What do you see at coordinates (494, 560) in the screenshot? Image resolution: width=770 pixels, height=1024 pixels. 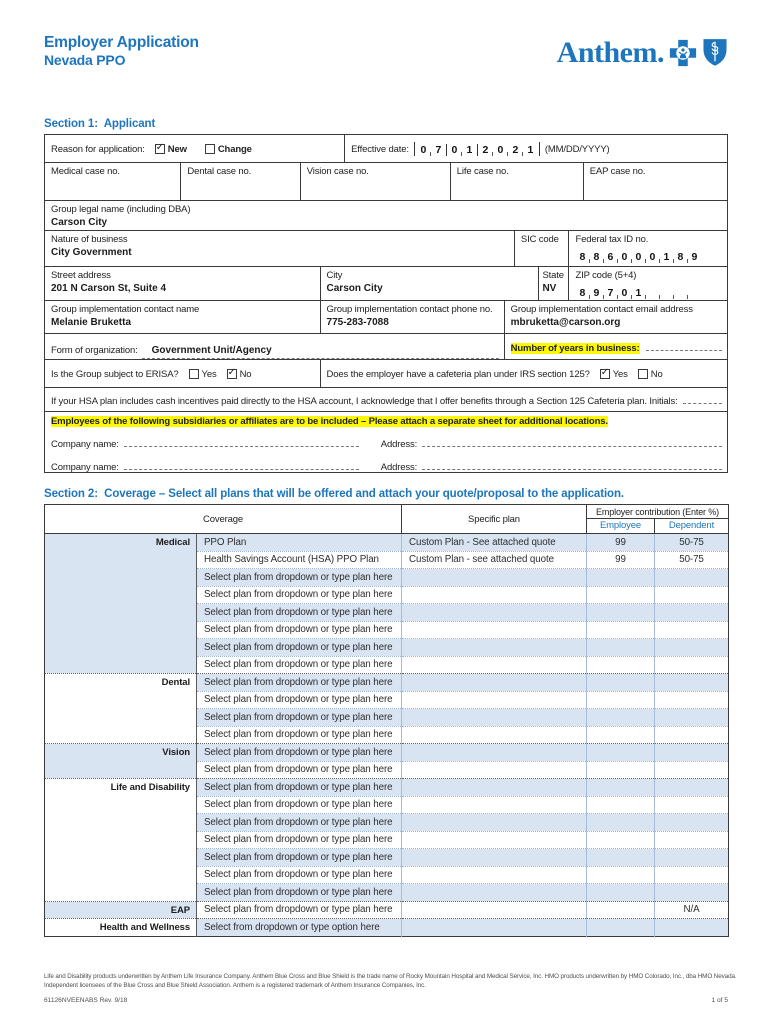 I see `specific-plan-cell: Custom Plan - see attached quote` at bounding box center [494, 560].